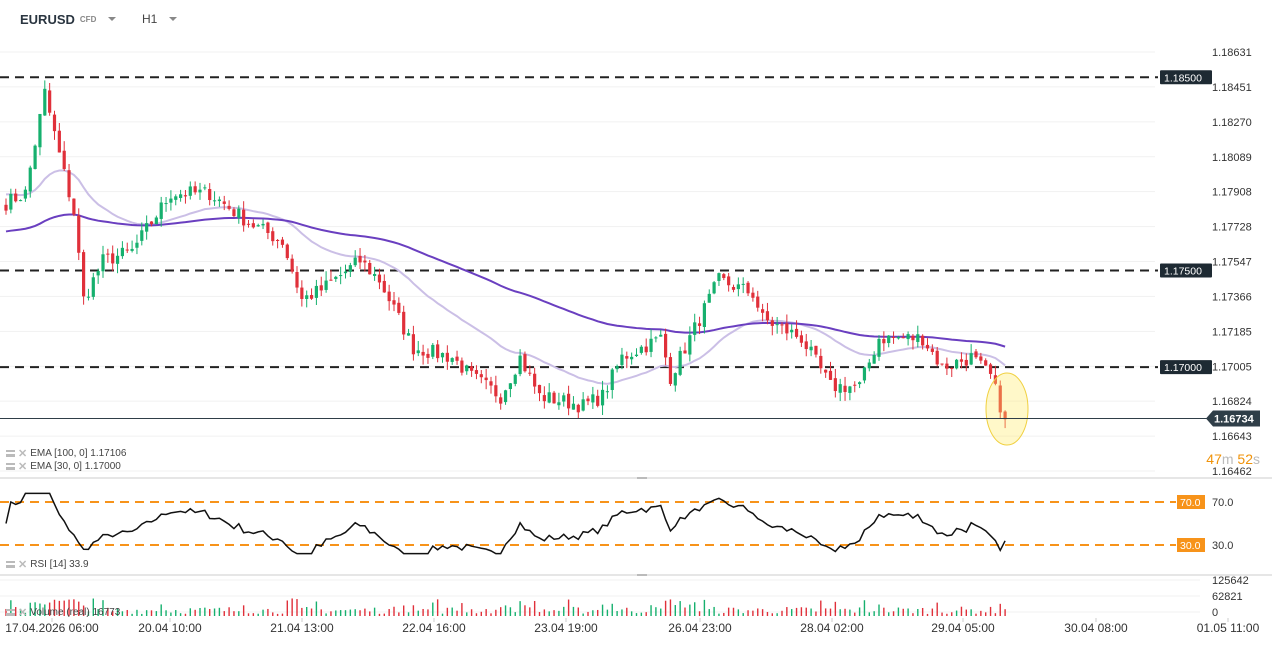 This screenshot has width=1272, height=647. Describe the element at coordinates (1190, 503) in the screenshot. I see `rsi-level-tag-label: 70.0` at that location.